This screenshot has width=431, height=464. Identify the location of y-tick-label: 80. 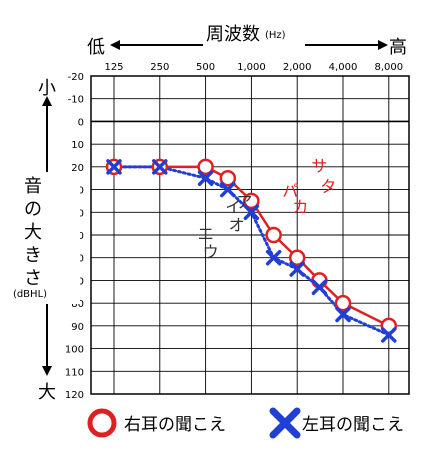
(77, 304).